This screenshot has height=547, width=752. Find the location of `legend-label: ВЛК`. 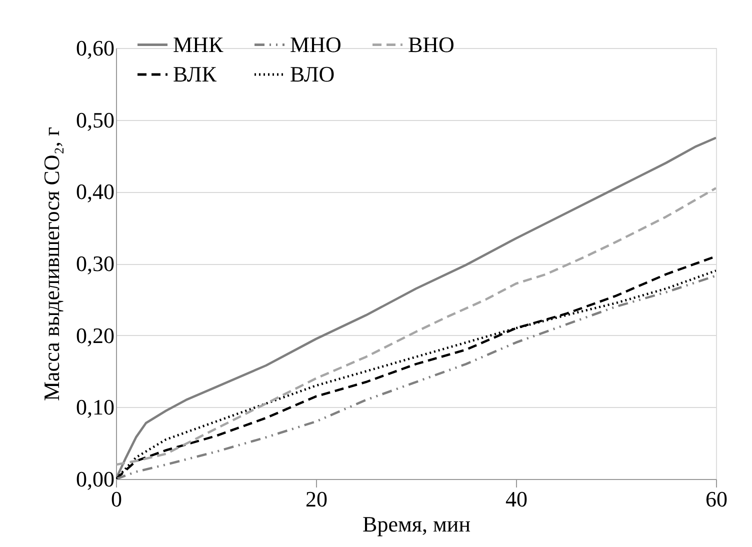

legend-label: ВЛК is located at coordinates (195, 74).